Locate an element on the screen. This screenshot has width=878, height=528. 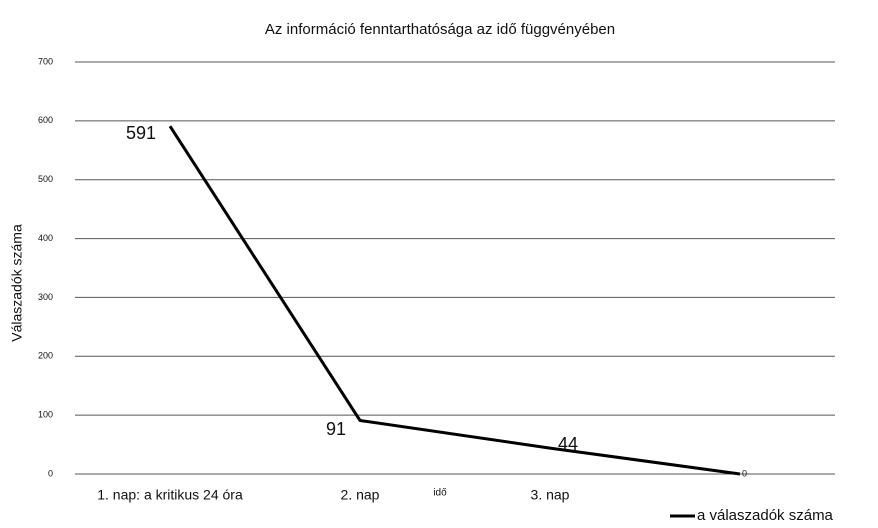
y-tick-label: 300 is located at coordinates (45, 297).